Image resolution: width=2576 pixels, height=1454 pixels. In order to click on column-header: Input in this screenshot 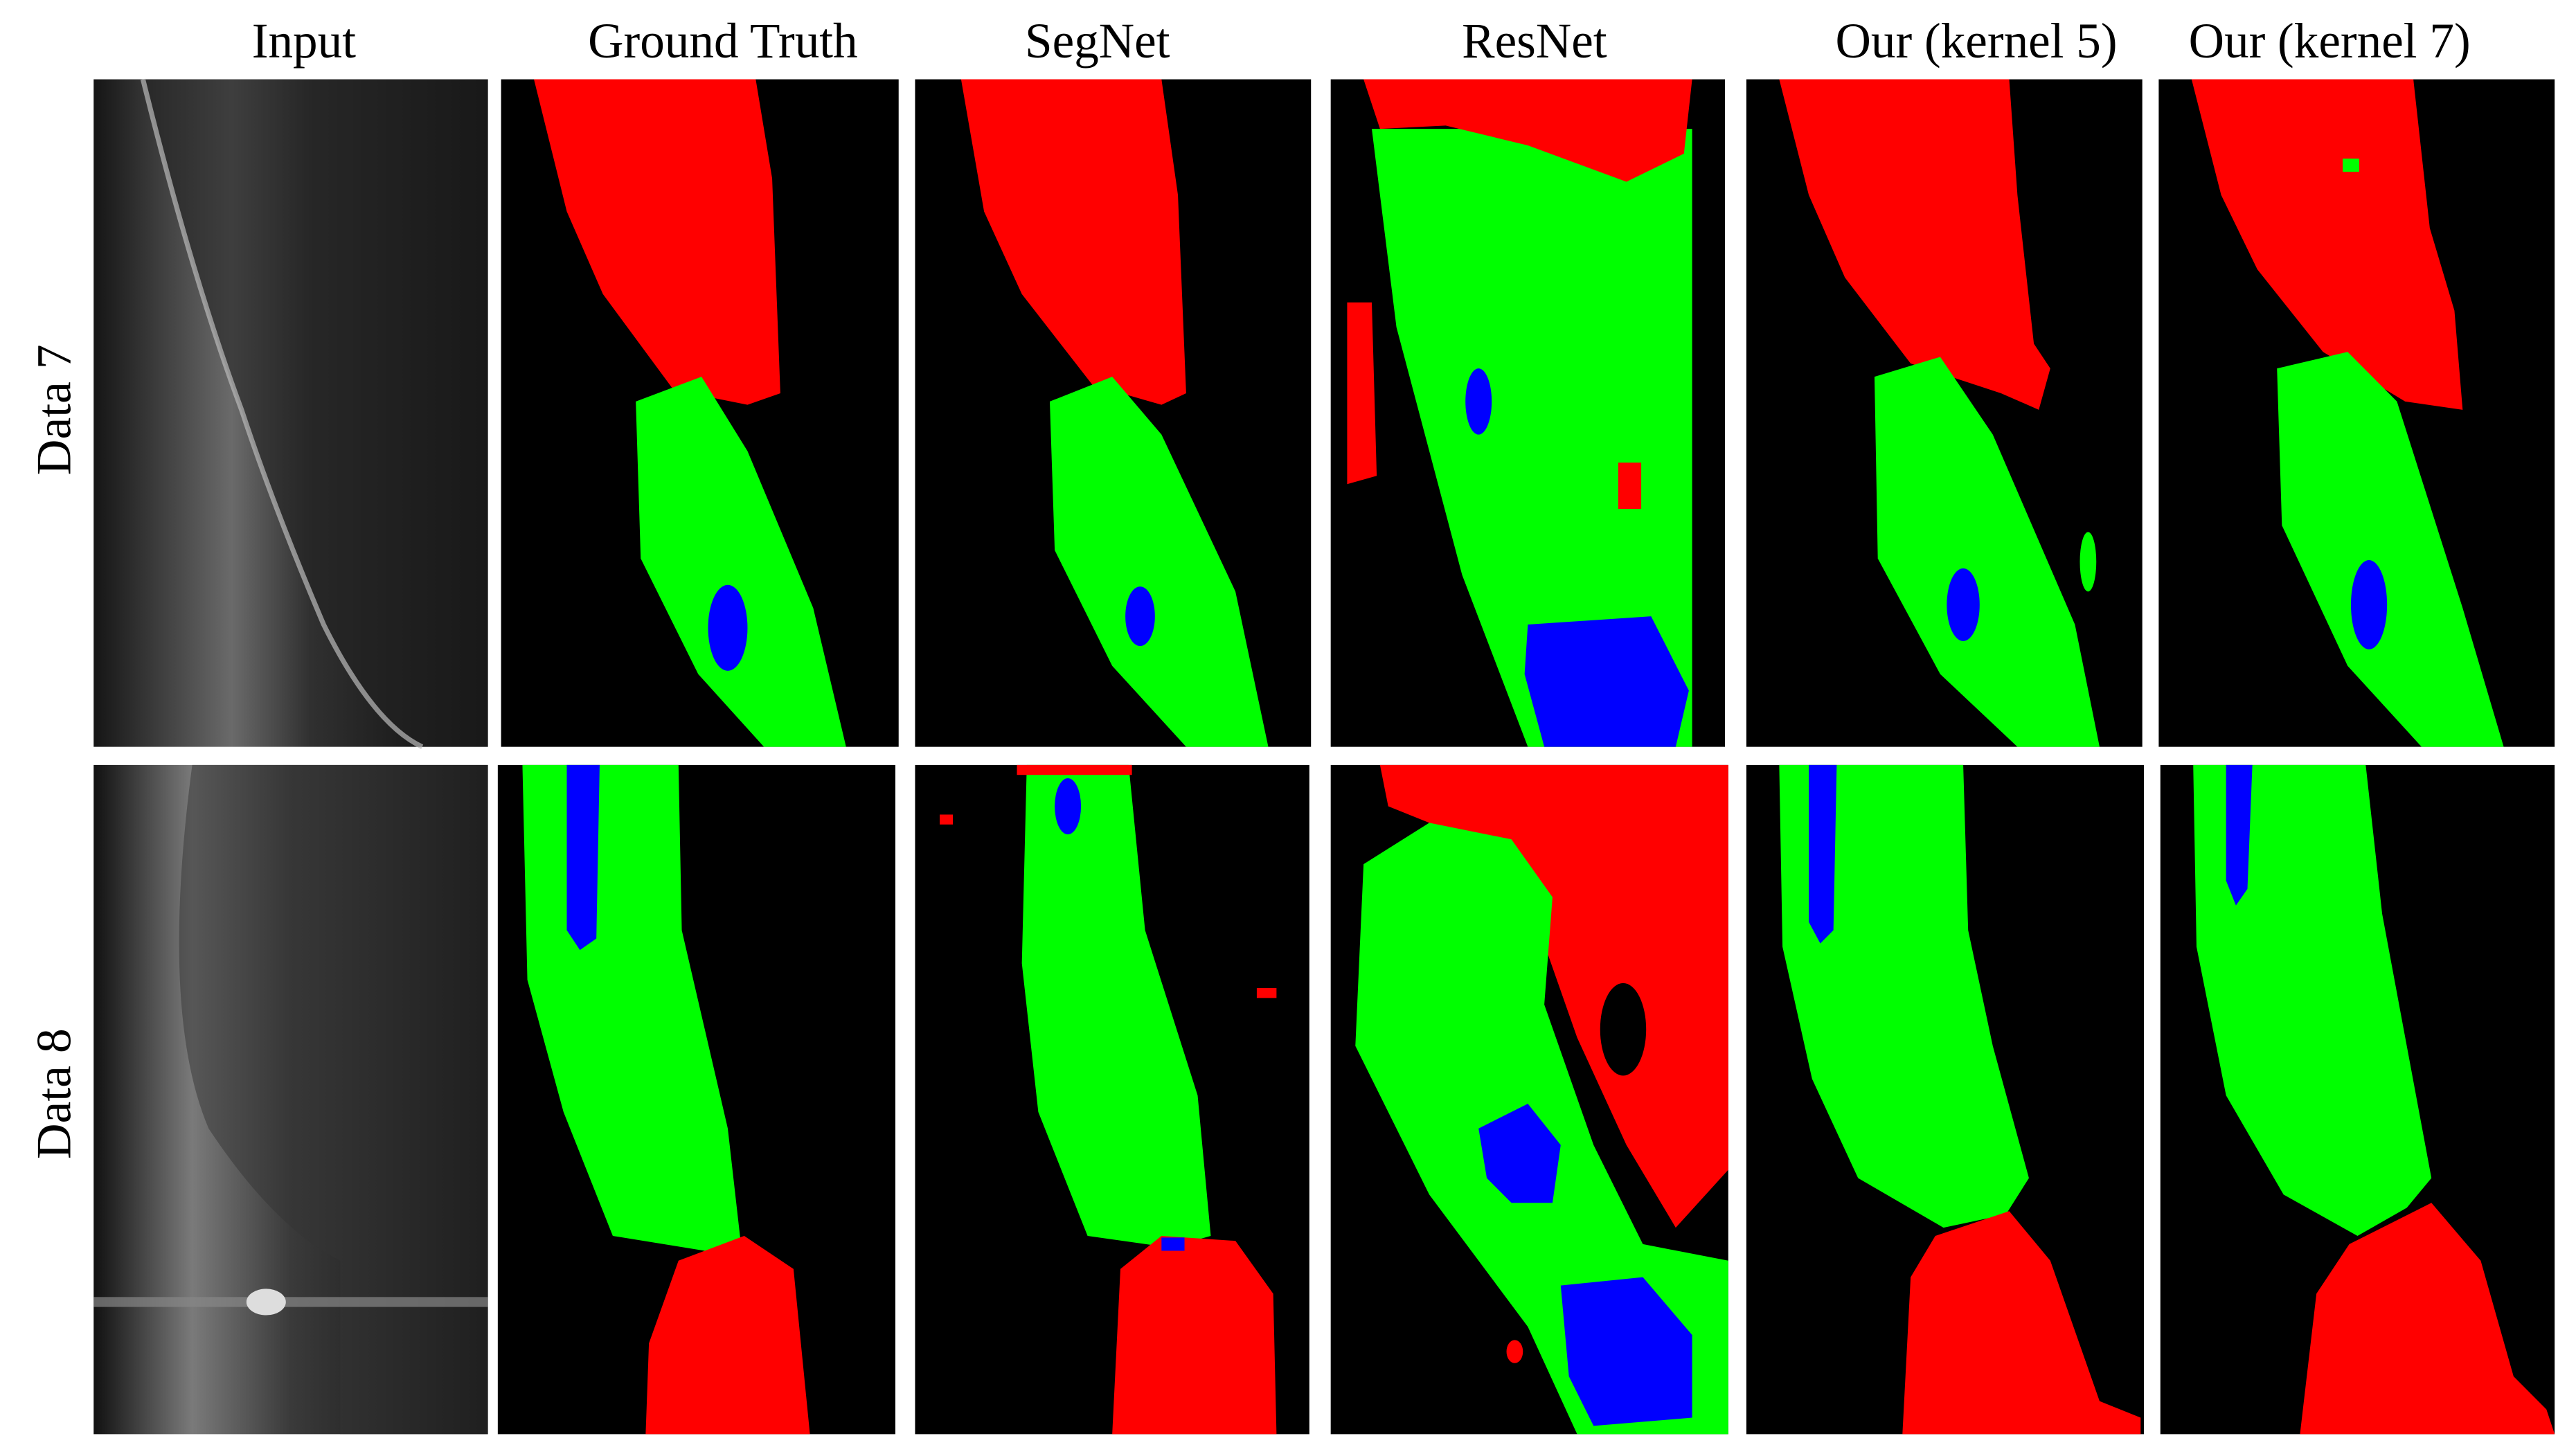, I will do `click(304, 42)`.